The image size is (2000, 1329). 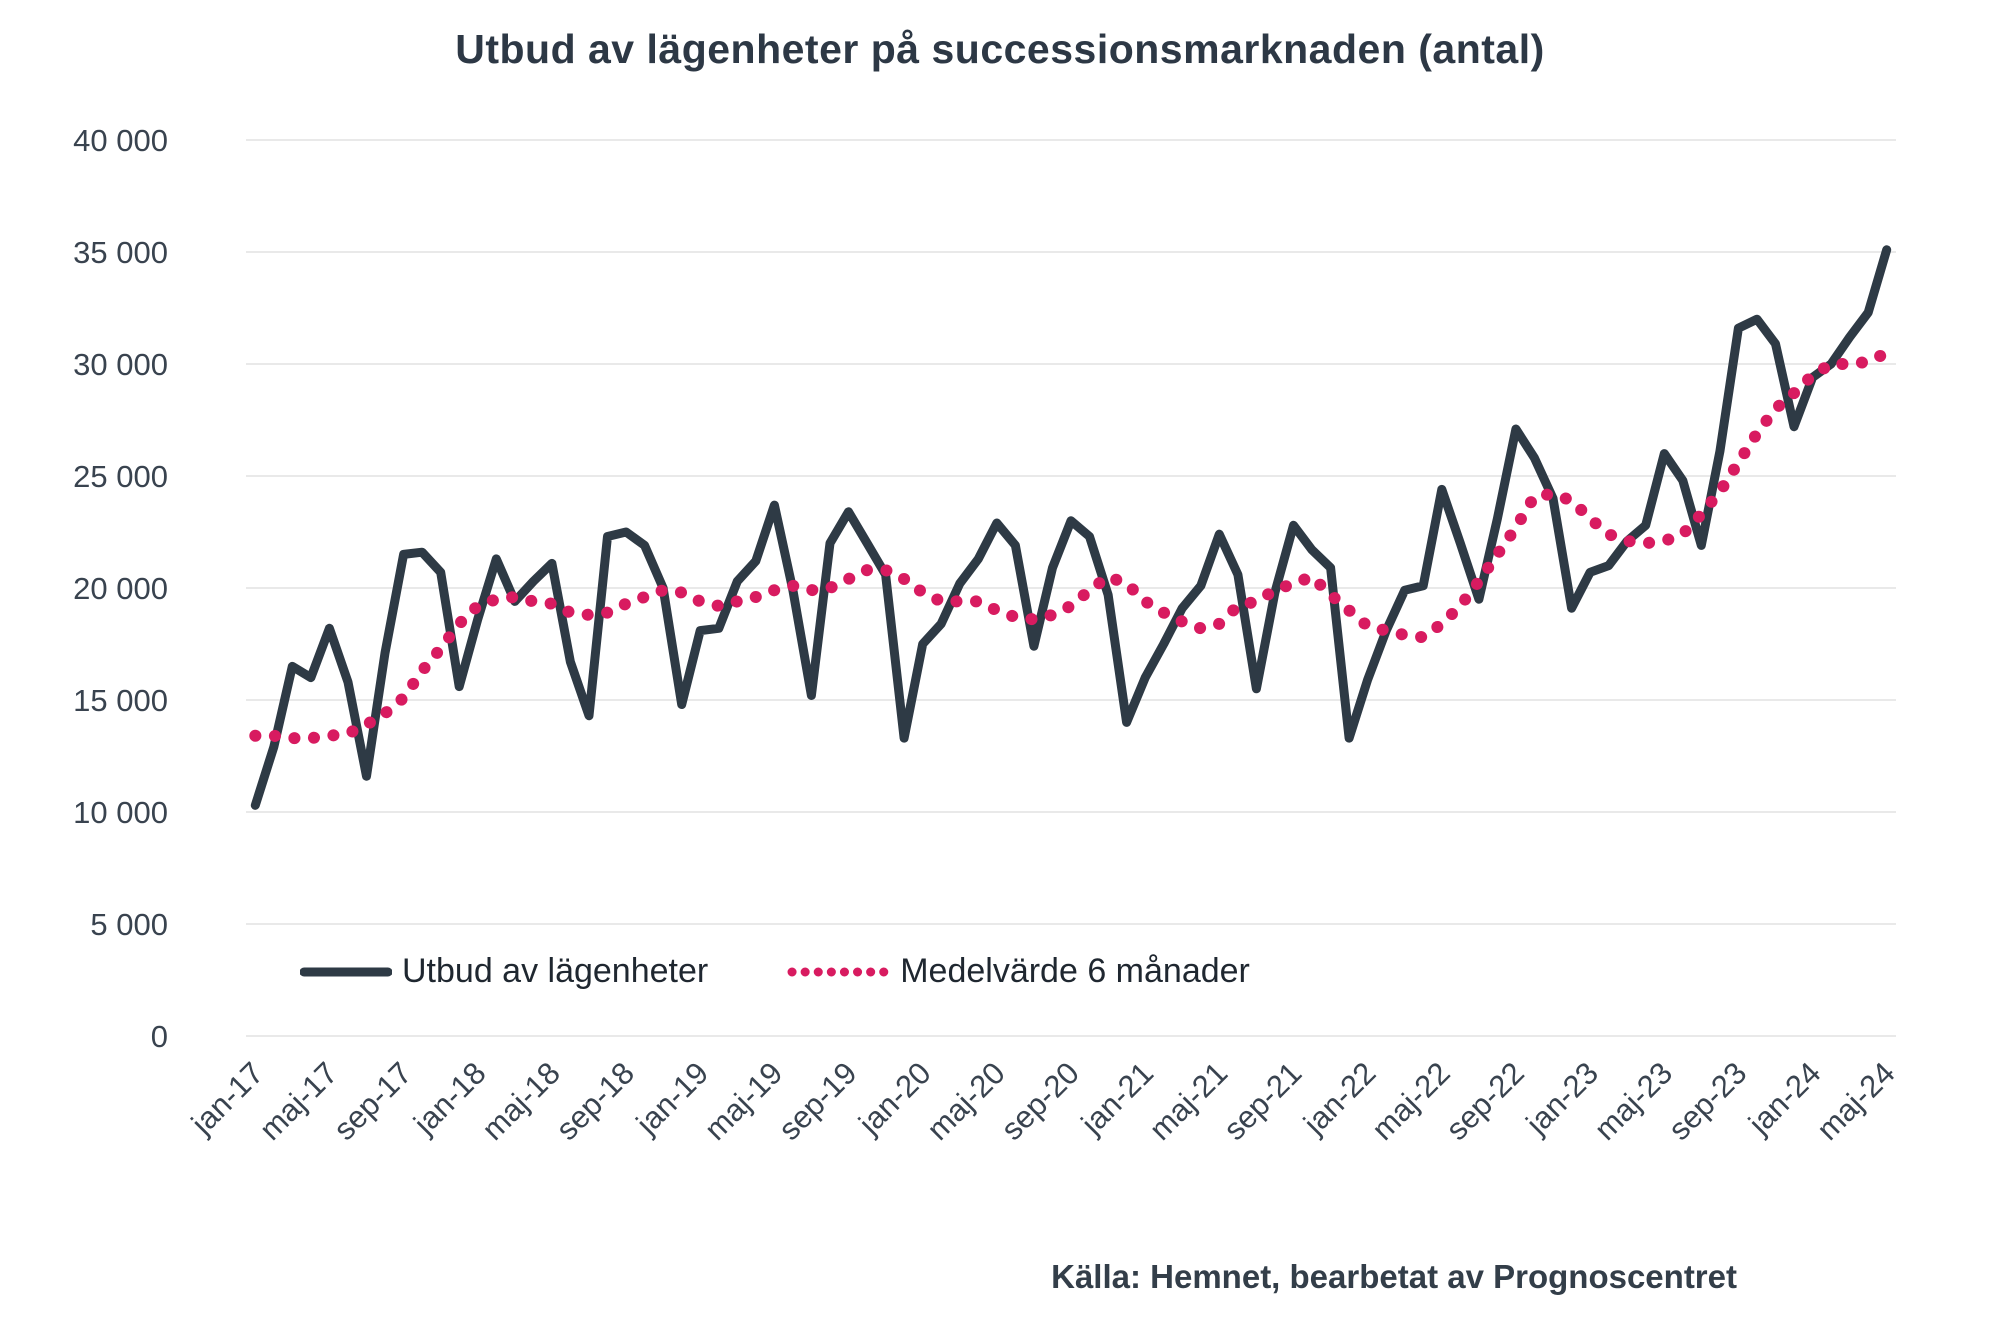 I want to click on x-tick-label: sep-19, so click(x=818, y=1101).